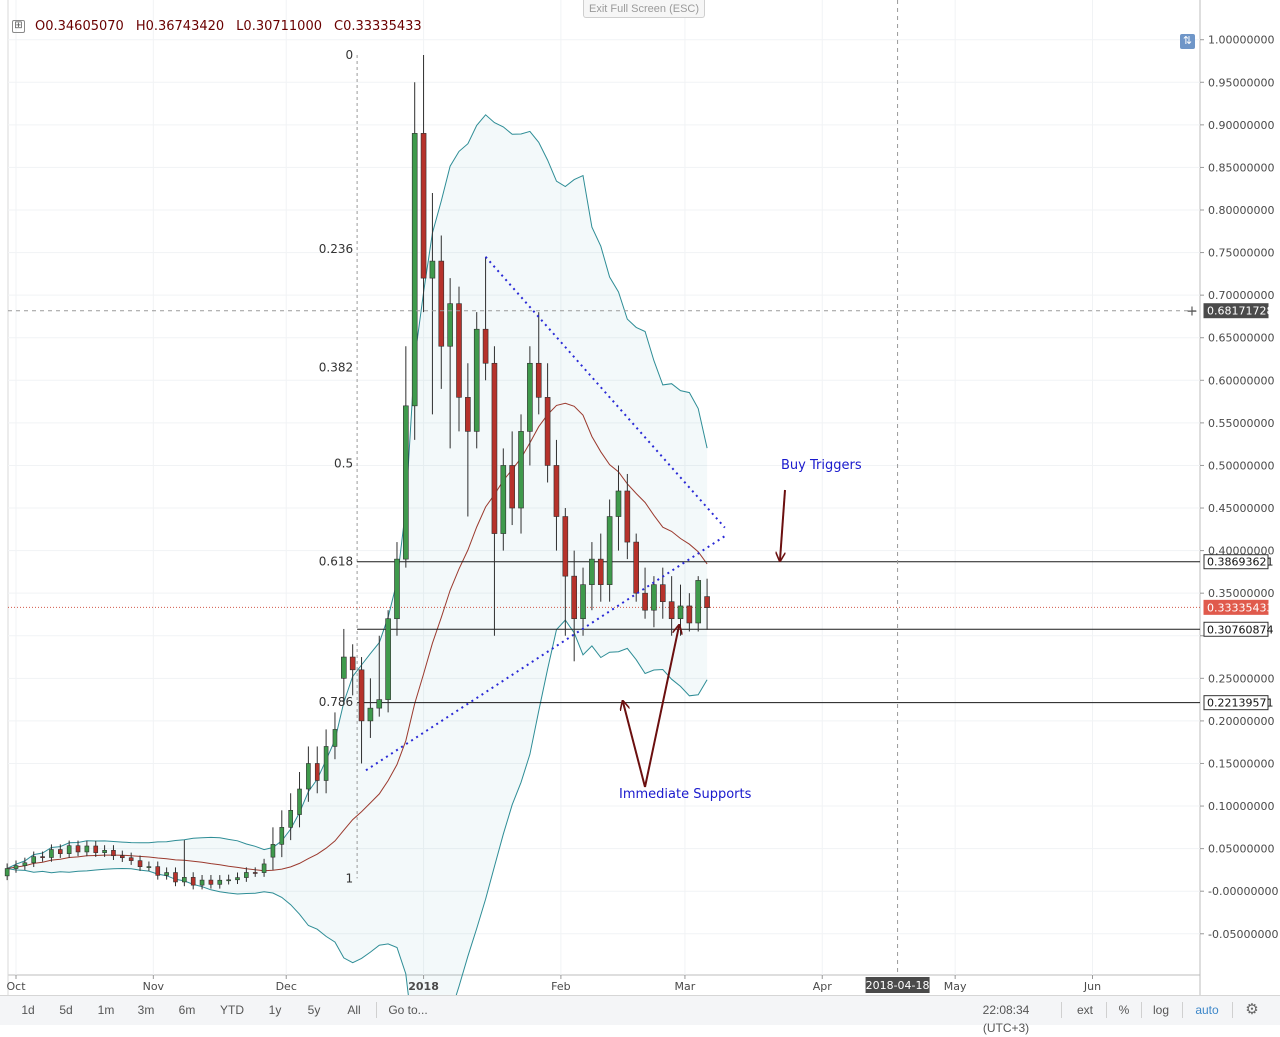 The image size is (1280, 1037). What do you see at coordinates (553, 984) in the screenshot?
I see `time-axis: Oct Nov Dec 2018 Feb Mar Apr May Jun 2018-04-18` at bounding box center [553, 984].